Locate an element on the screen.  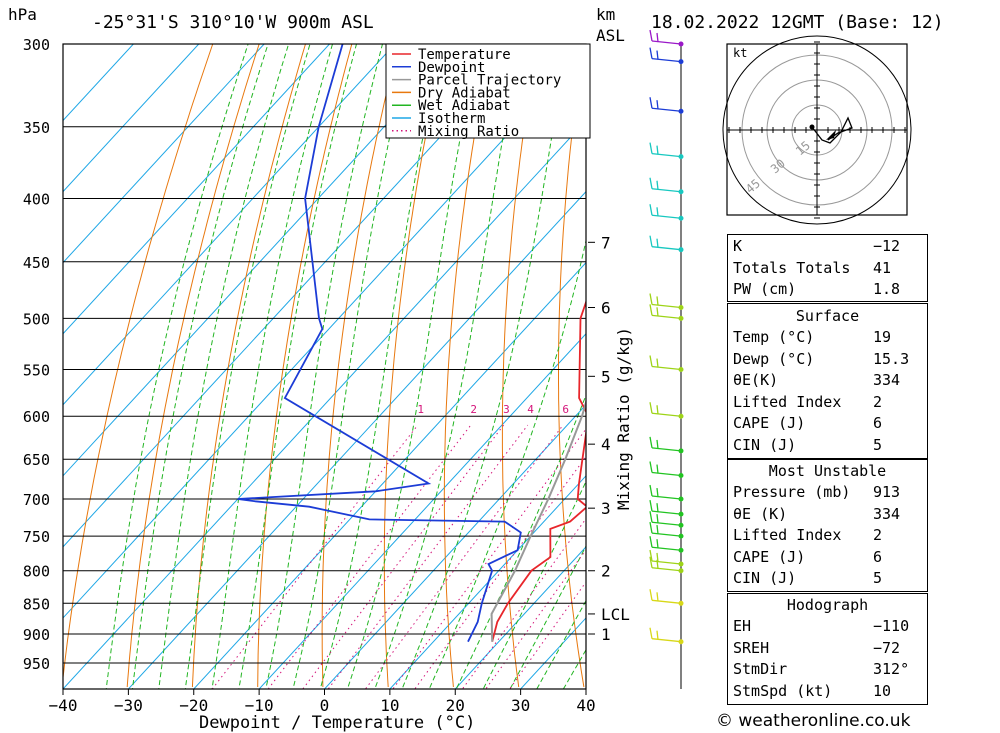
index-label: θE (K) is located at coordinates (760, 513).